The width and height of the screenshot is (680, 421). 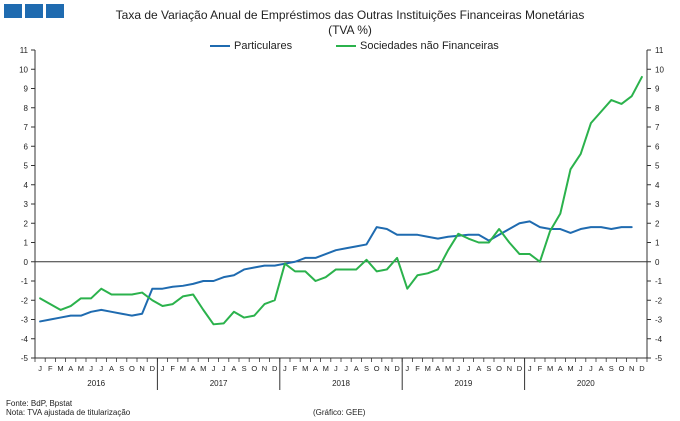 What do you see at coordinates (657, 185) in the screenshot?
I see `y-tick-label-right: 4` at bounding box center [657, 185].